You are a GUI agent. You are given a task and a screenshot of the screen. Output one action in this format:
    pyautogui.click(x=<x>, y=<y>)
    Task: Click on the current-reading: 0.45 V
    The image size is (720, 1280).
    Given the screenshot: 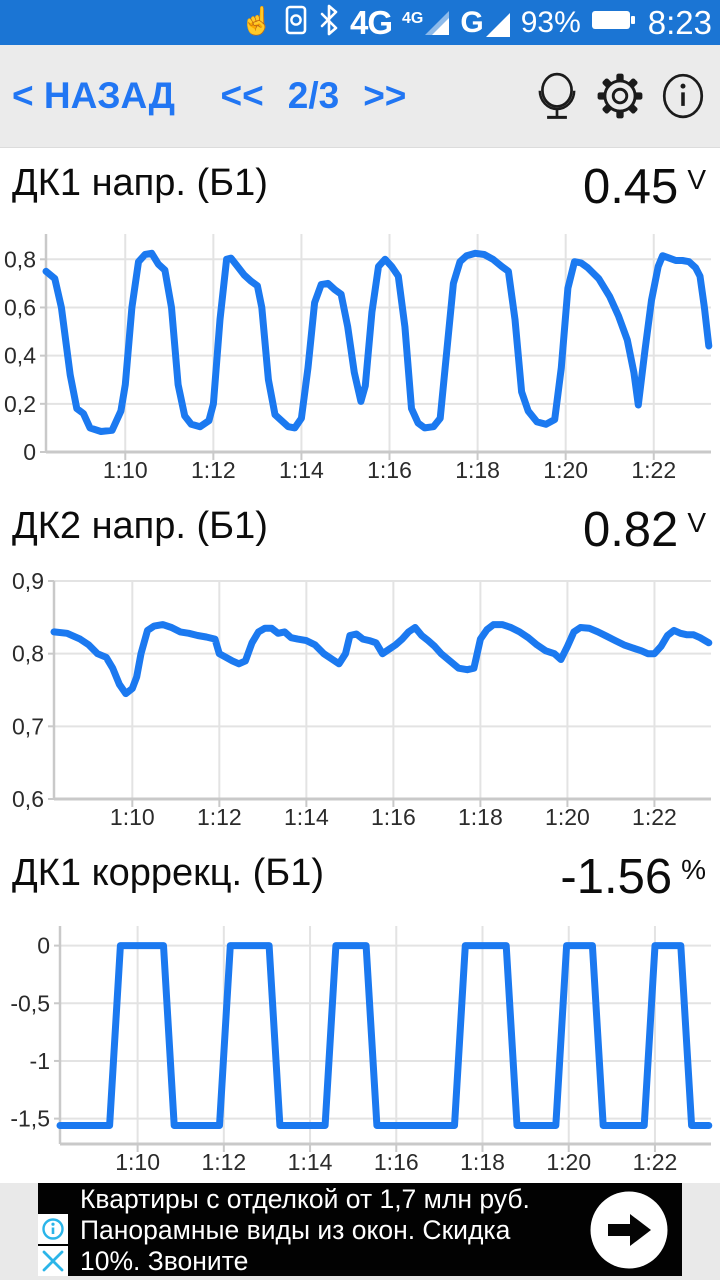 What is the action you would take?
    pyautogui.click(x=646, y=187)
    